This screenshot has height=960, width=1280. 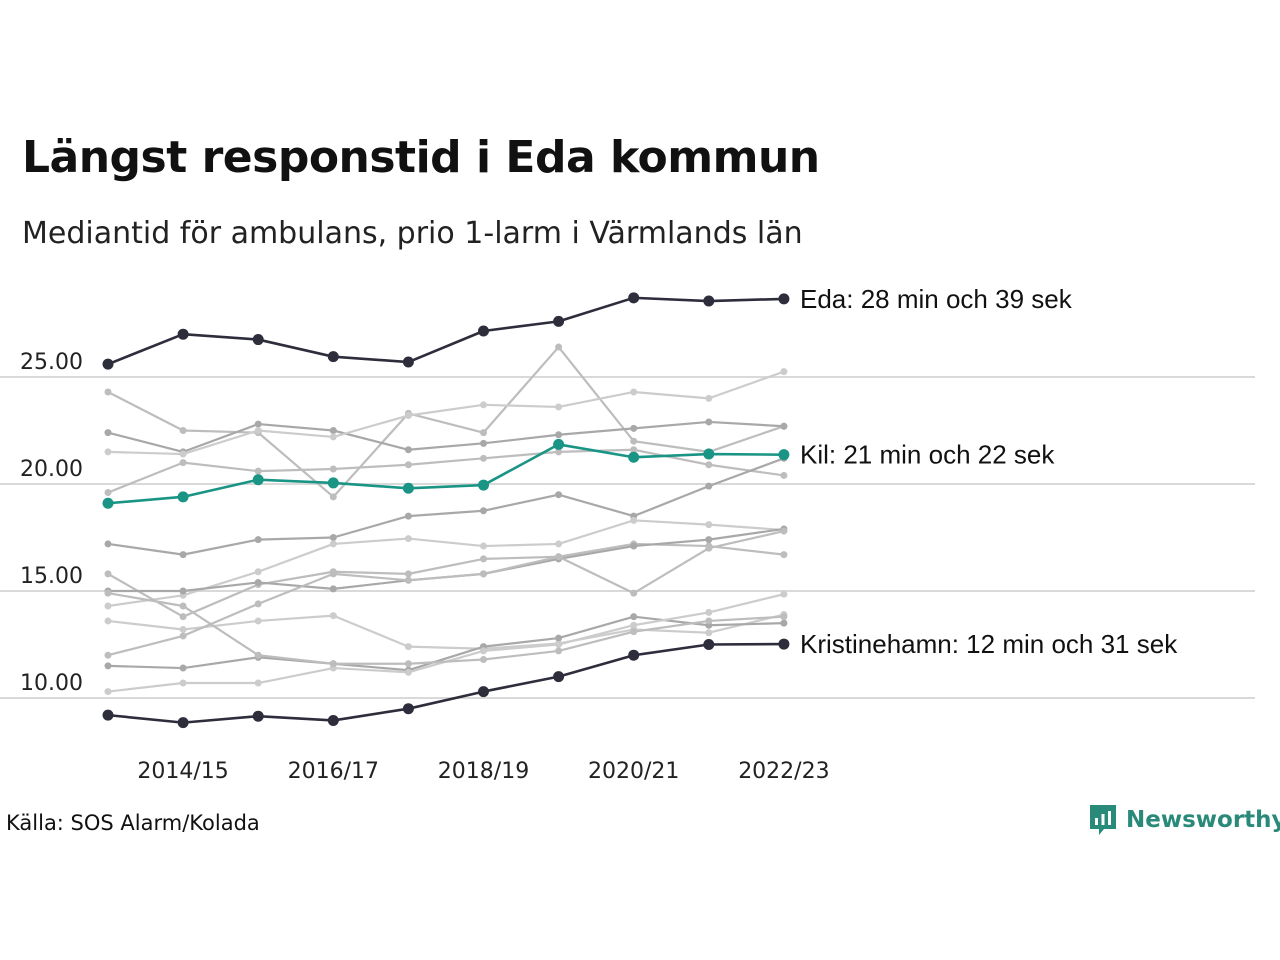 I want to click on x-axis-ticks: 2014/15 2016/17 2018/19 2020/21 2022/23, so click(x=483, y=771).